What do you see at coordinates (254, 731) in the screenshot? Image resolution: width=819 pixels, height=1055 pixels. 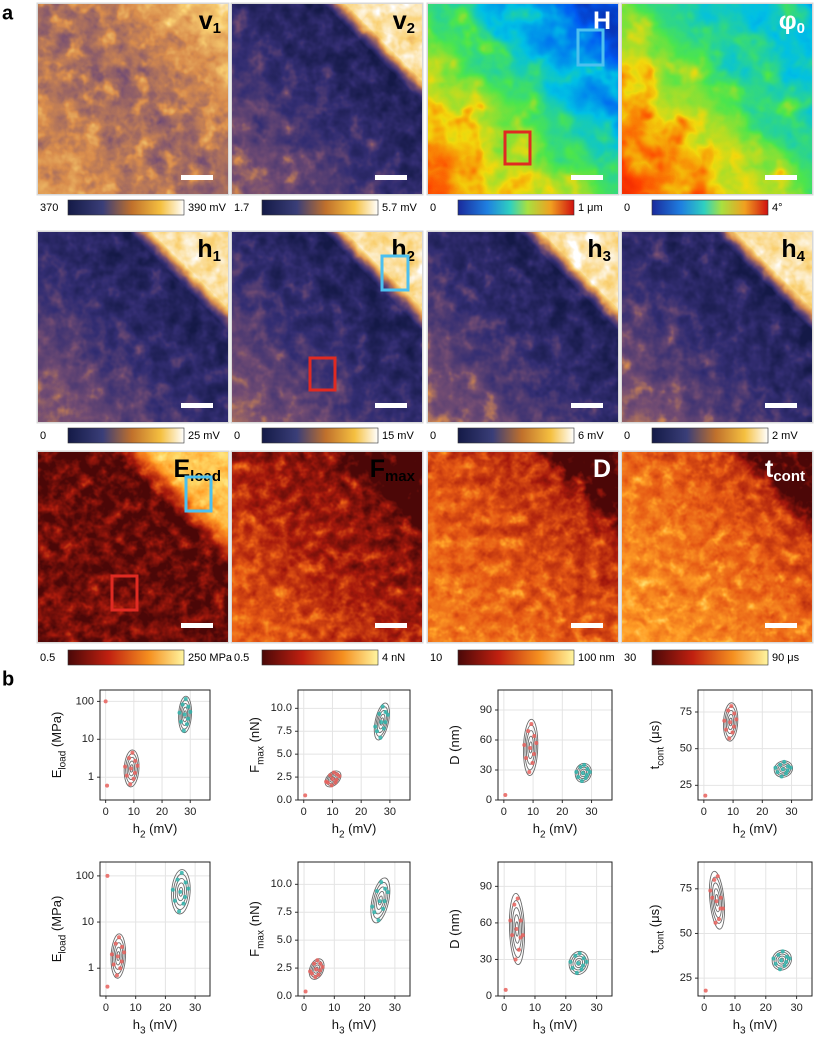 I see `label-rest: (nN)` at bounding box center [254, 731].